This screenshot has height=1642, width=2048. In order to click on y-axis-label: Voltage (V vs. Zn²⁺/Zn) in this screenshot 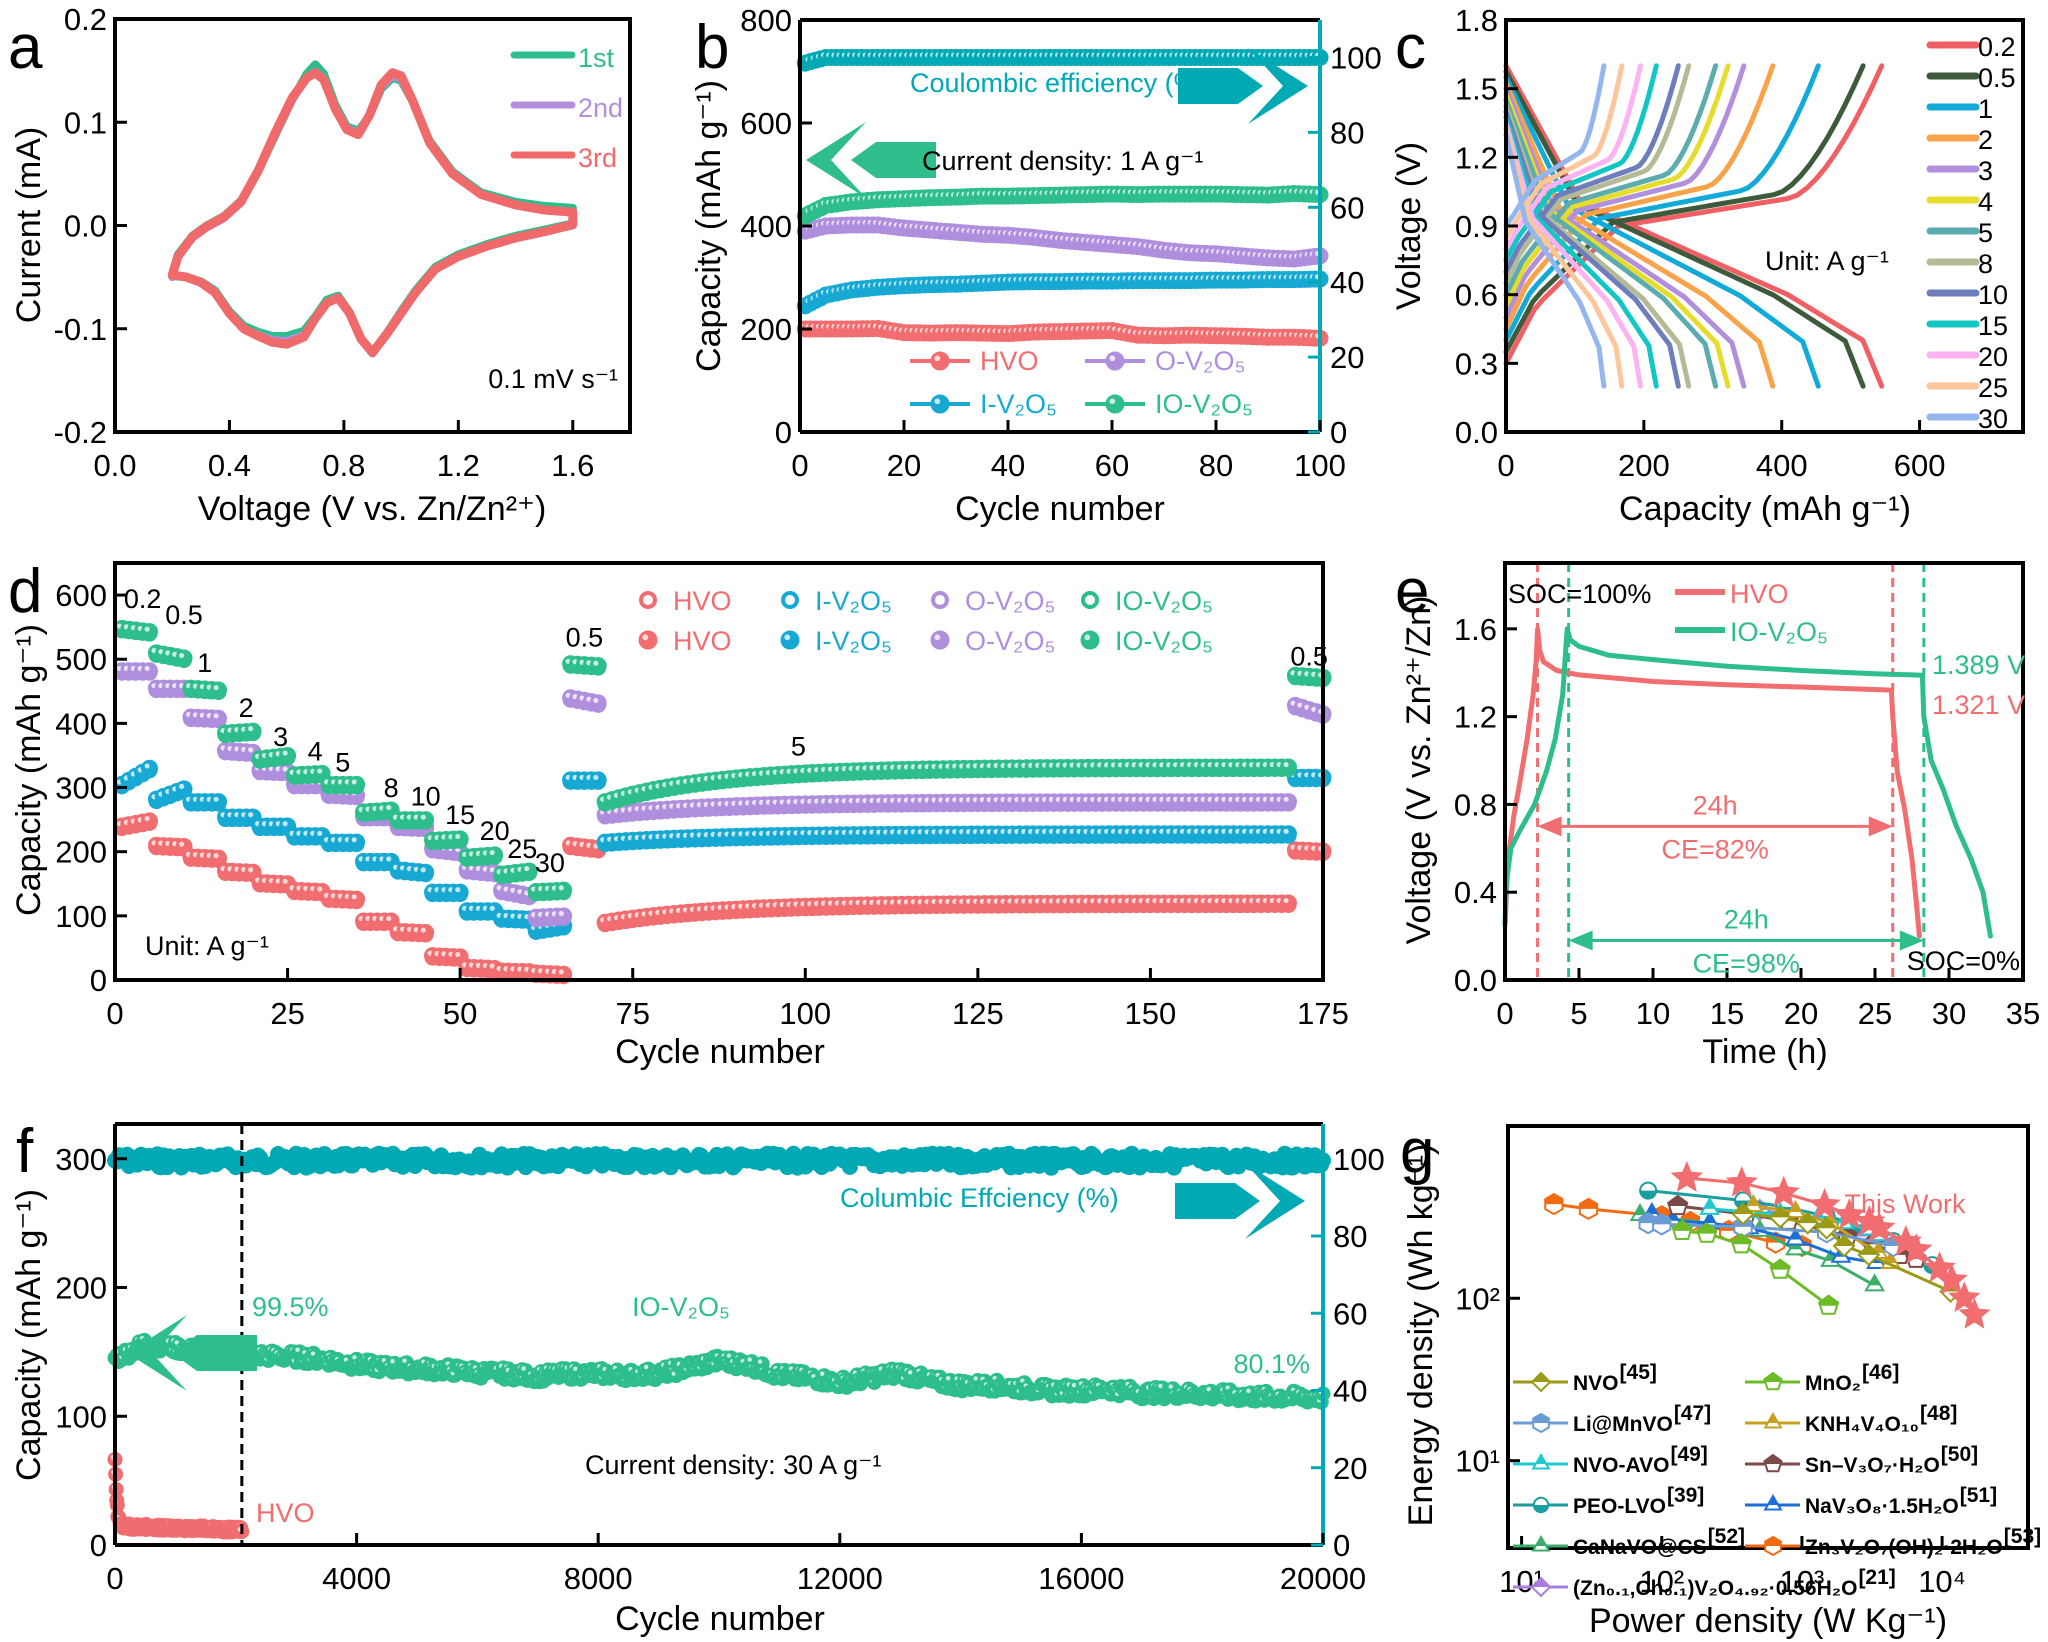, I will do `click(1419, 770)`.